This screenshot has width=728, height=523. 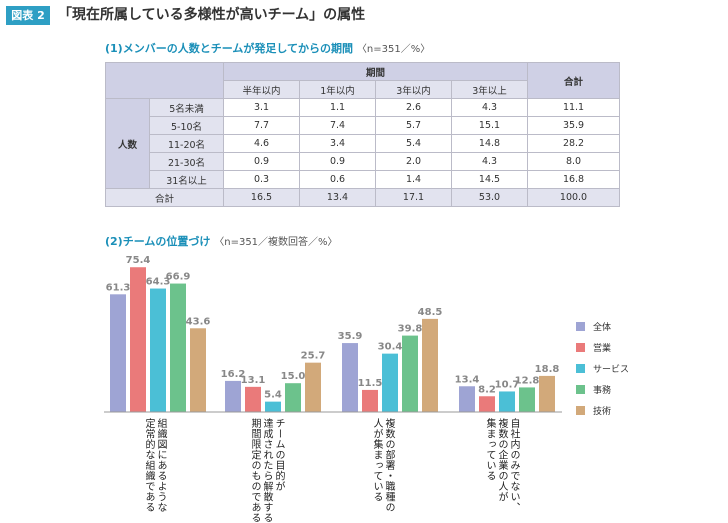 What do you see at coordinates (574, 143) in the screenshot?
I see `table-row-total: 28.2` at bounding box center [574, 143].